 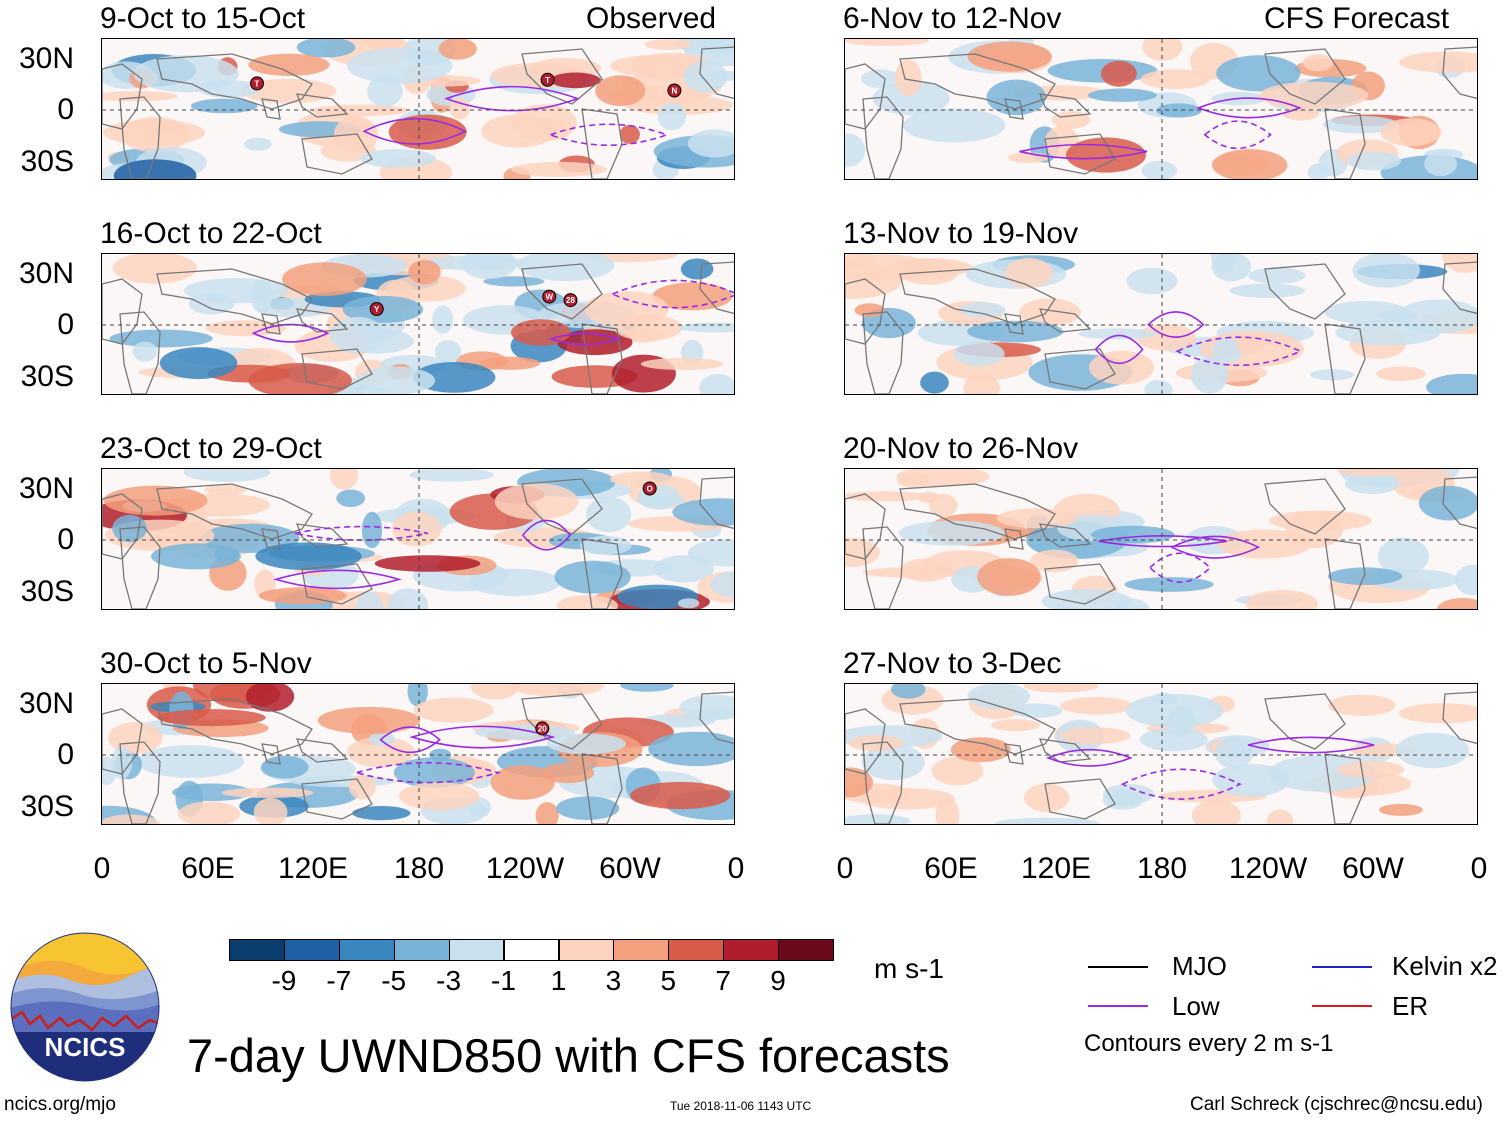 I want to click on panel-title-4: 30-Oct to 5-Nov, so click(x=206, y=663).